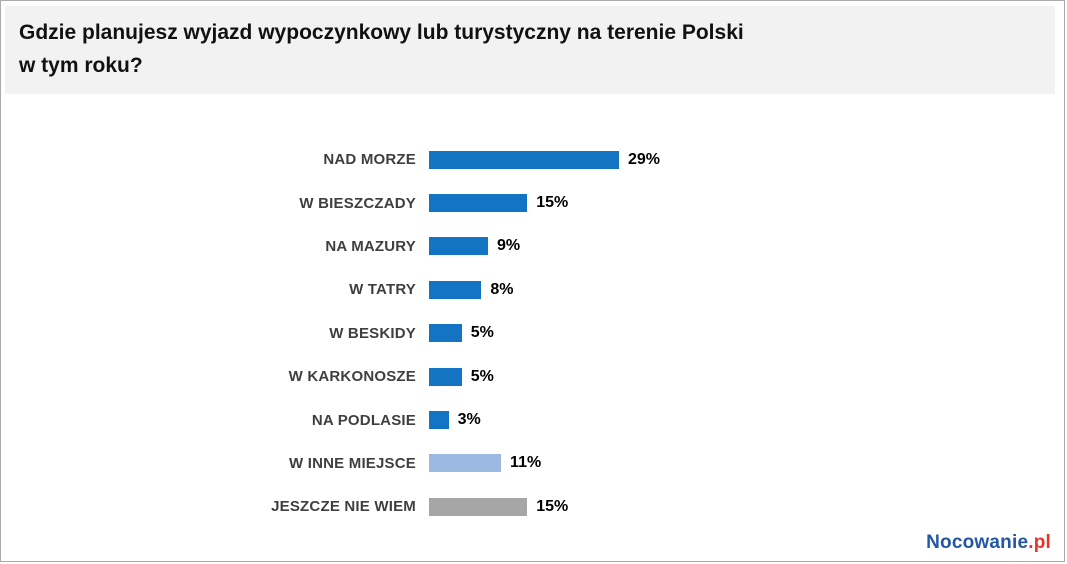  I want to click on bar-row: NA MAZURY 9%, so click(532, 246).